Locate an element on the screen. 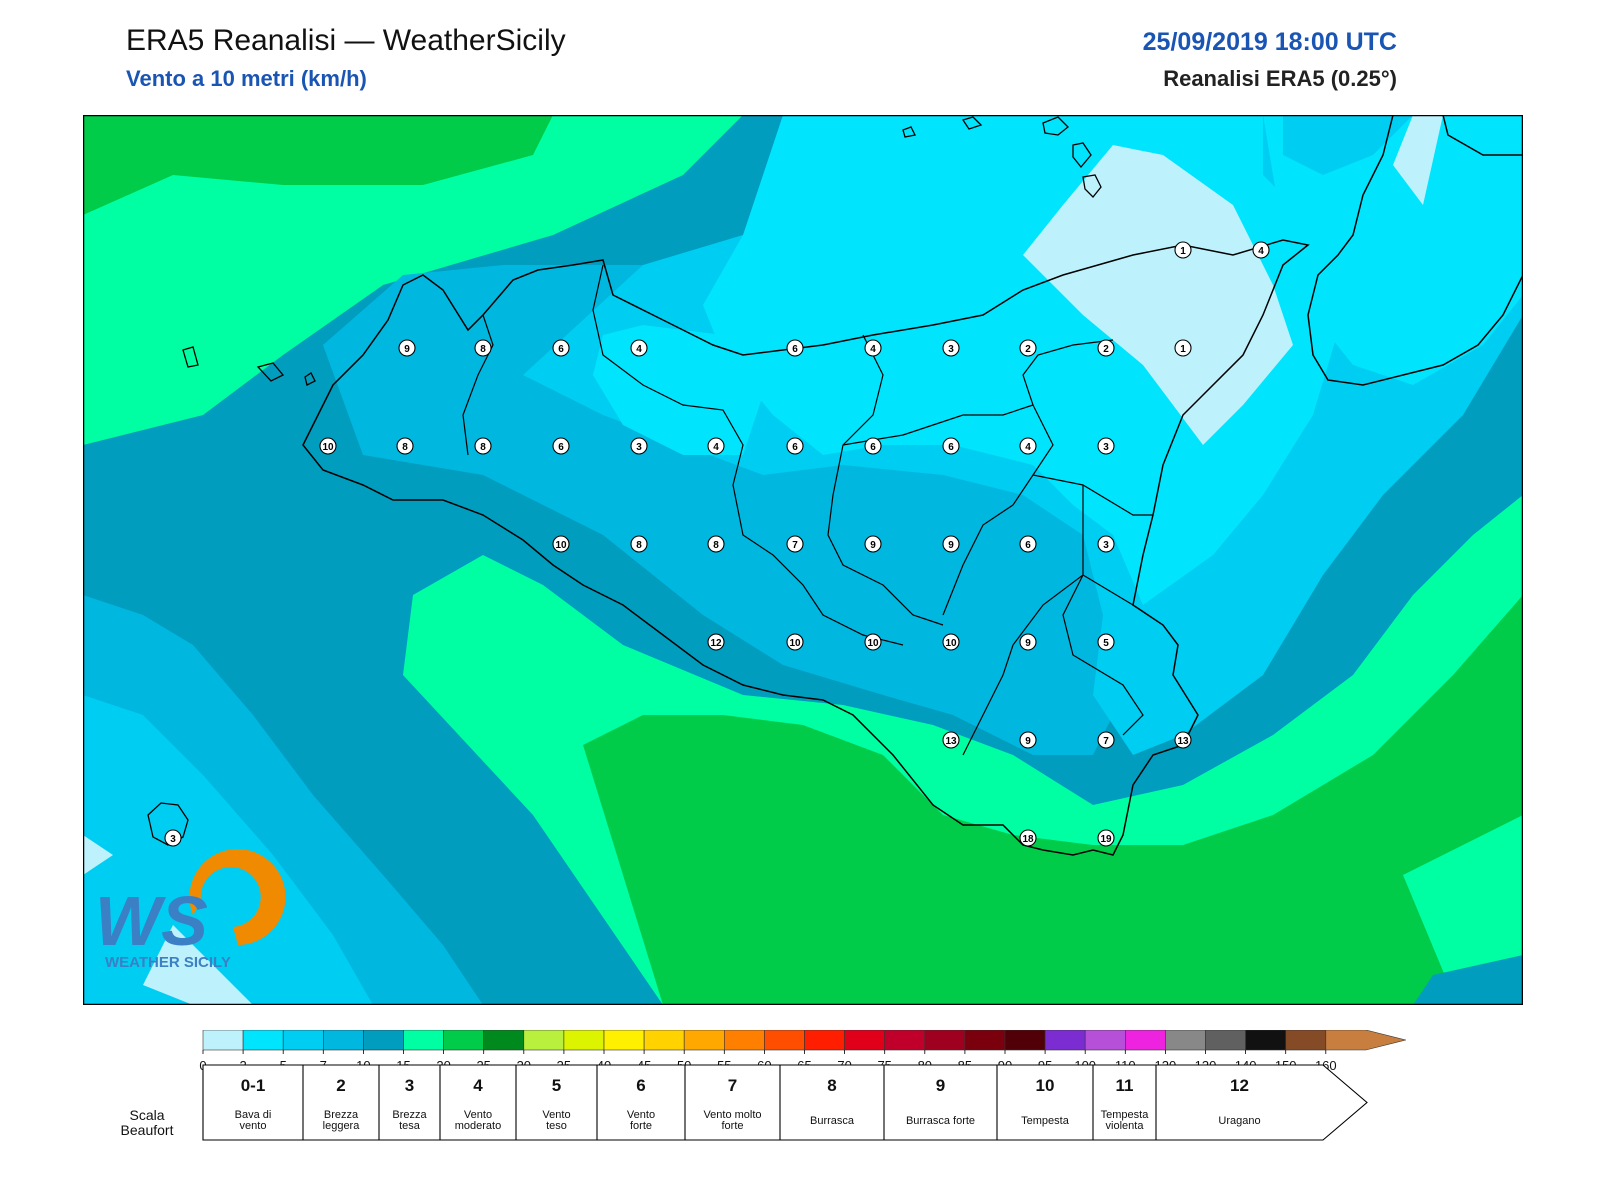 The height and width of the screenshot is (1200, 1600). wind-marker-label: 2 is located at coordinates (1028, 349).